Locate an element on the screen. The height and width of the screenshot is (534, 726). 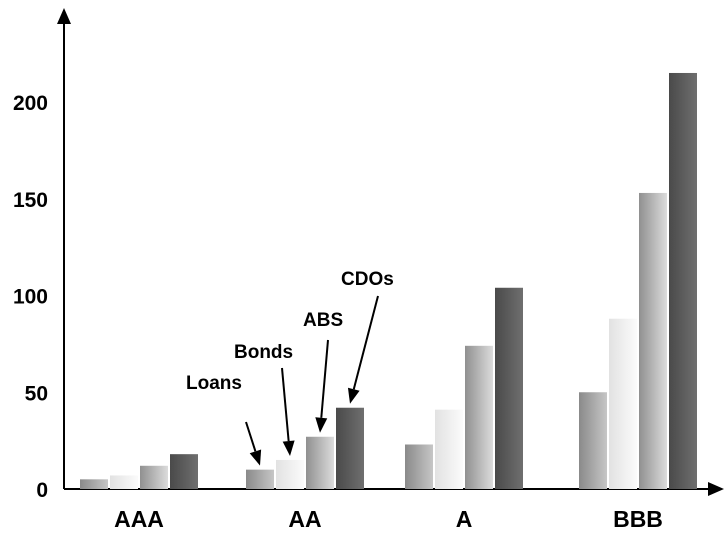
y-tick-label: 150 is located at coordinates (30, 200).